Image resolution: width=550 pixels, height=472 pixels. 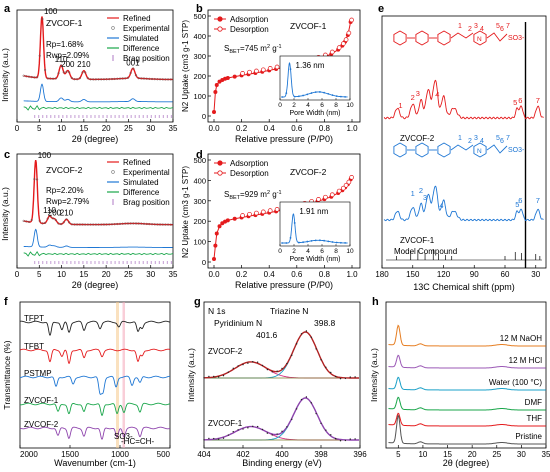 I want to click on difference-line-a, so click(x=98, y=107).